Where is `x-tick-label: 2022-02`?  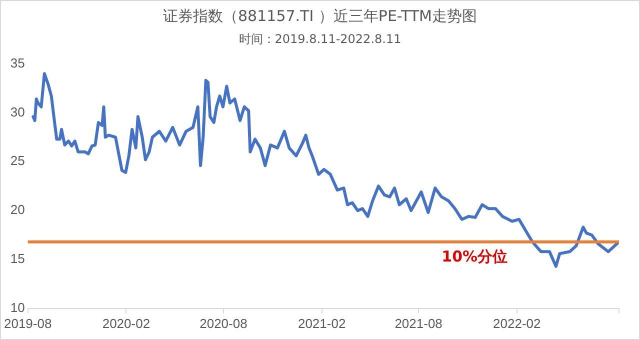 x-tick-label: 2022-02 is located at coordinates (517, 323).